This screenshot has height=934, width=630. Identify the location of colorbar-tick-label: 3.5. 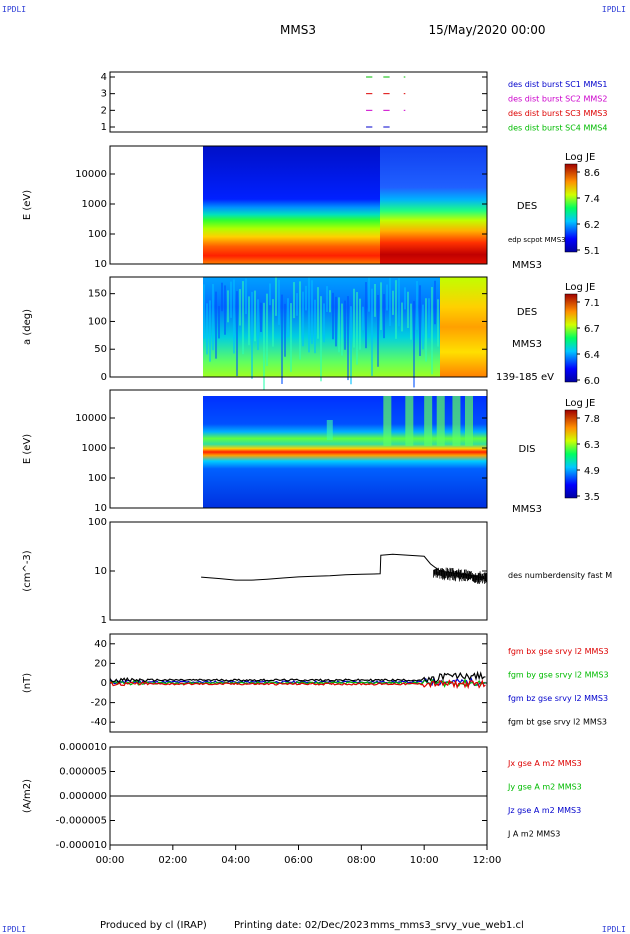
(592, 497).